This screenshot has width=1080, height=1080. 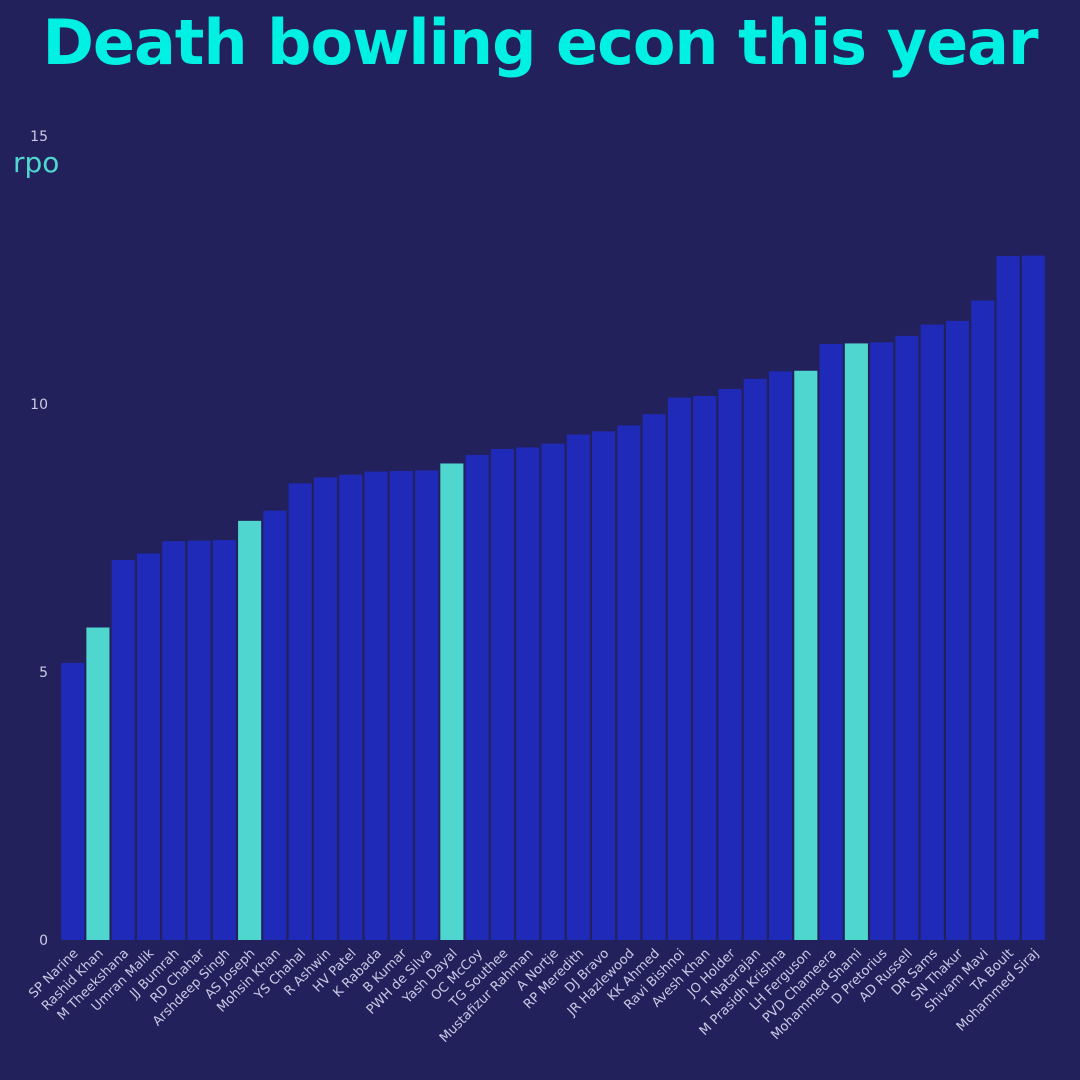 I want to click on bar-m-theekshana, so click(x=123, y=749).